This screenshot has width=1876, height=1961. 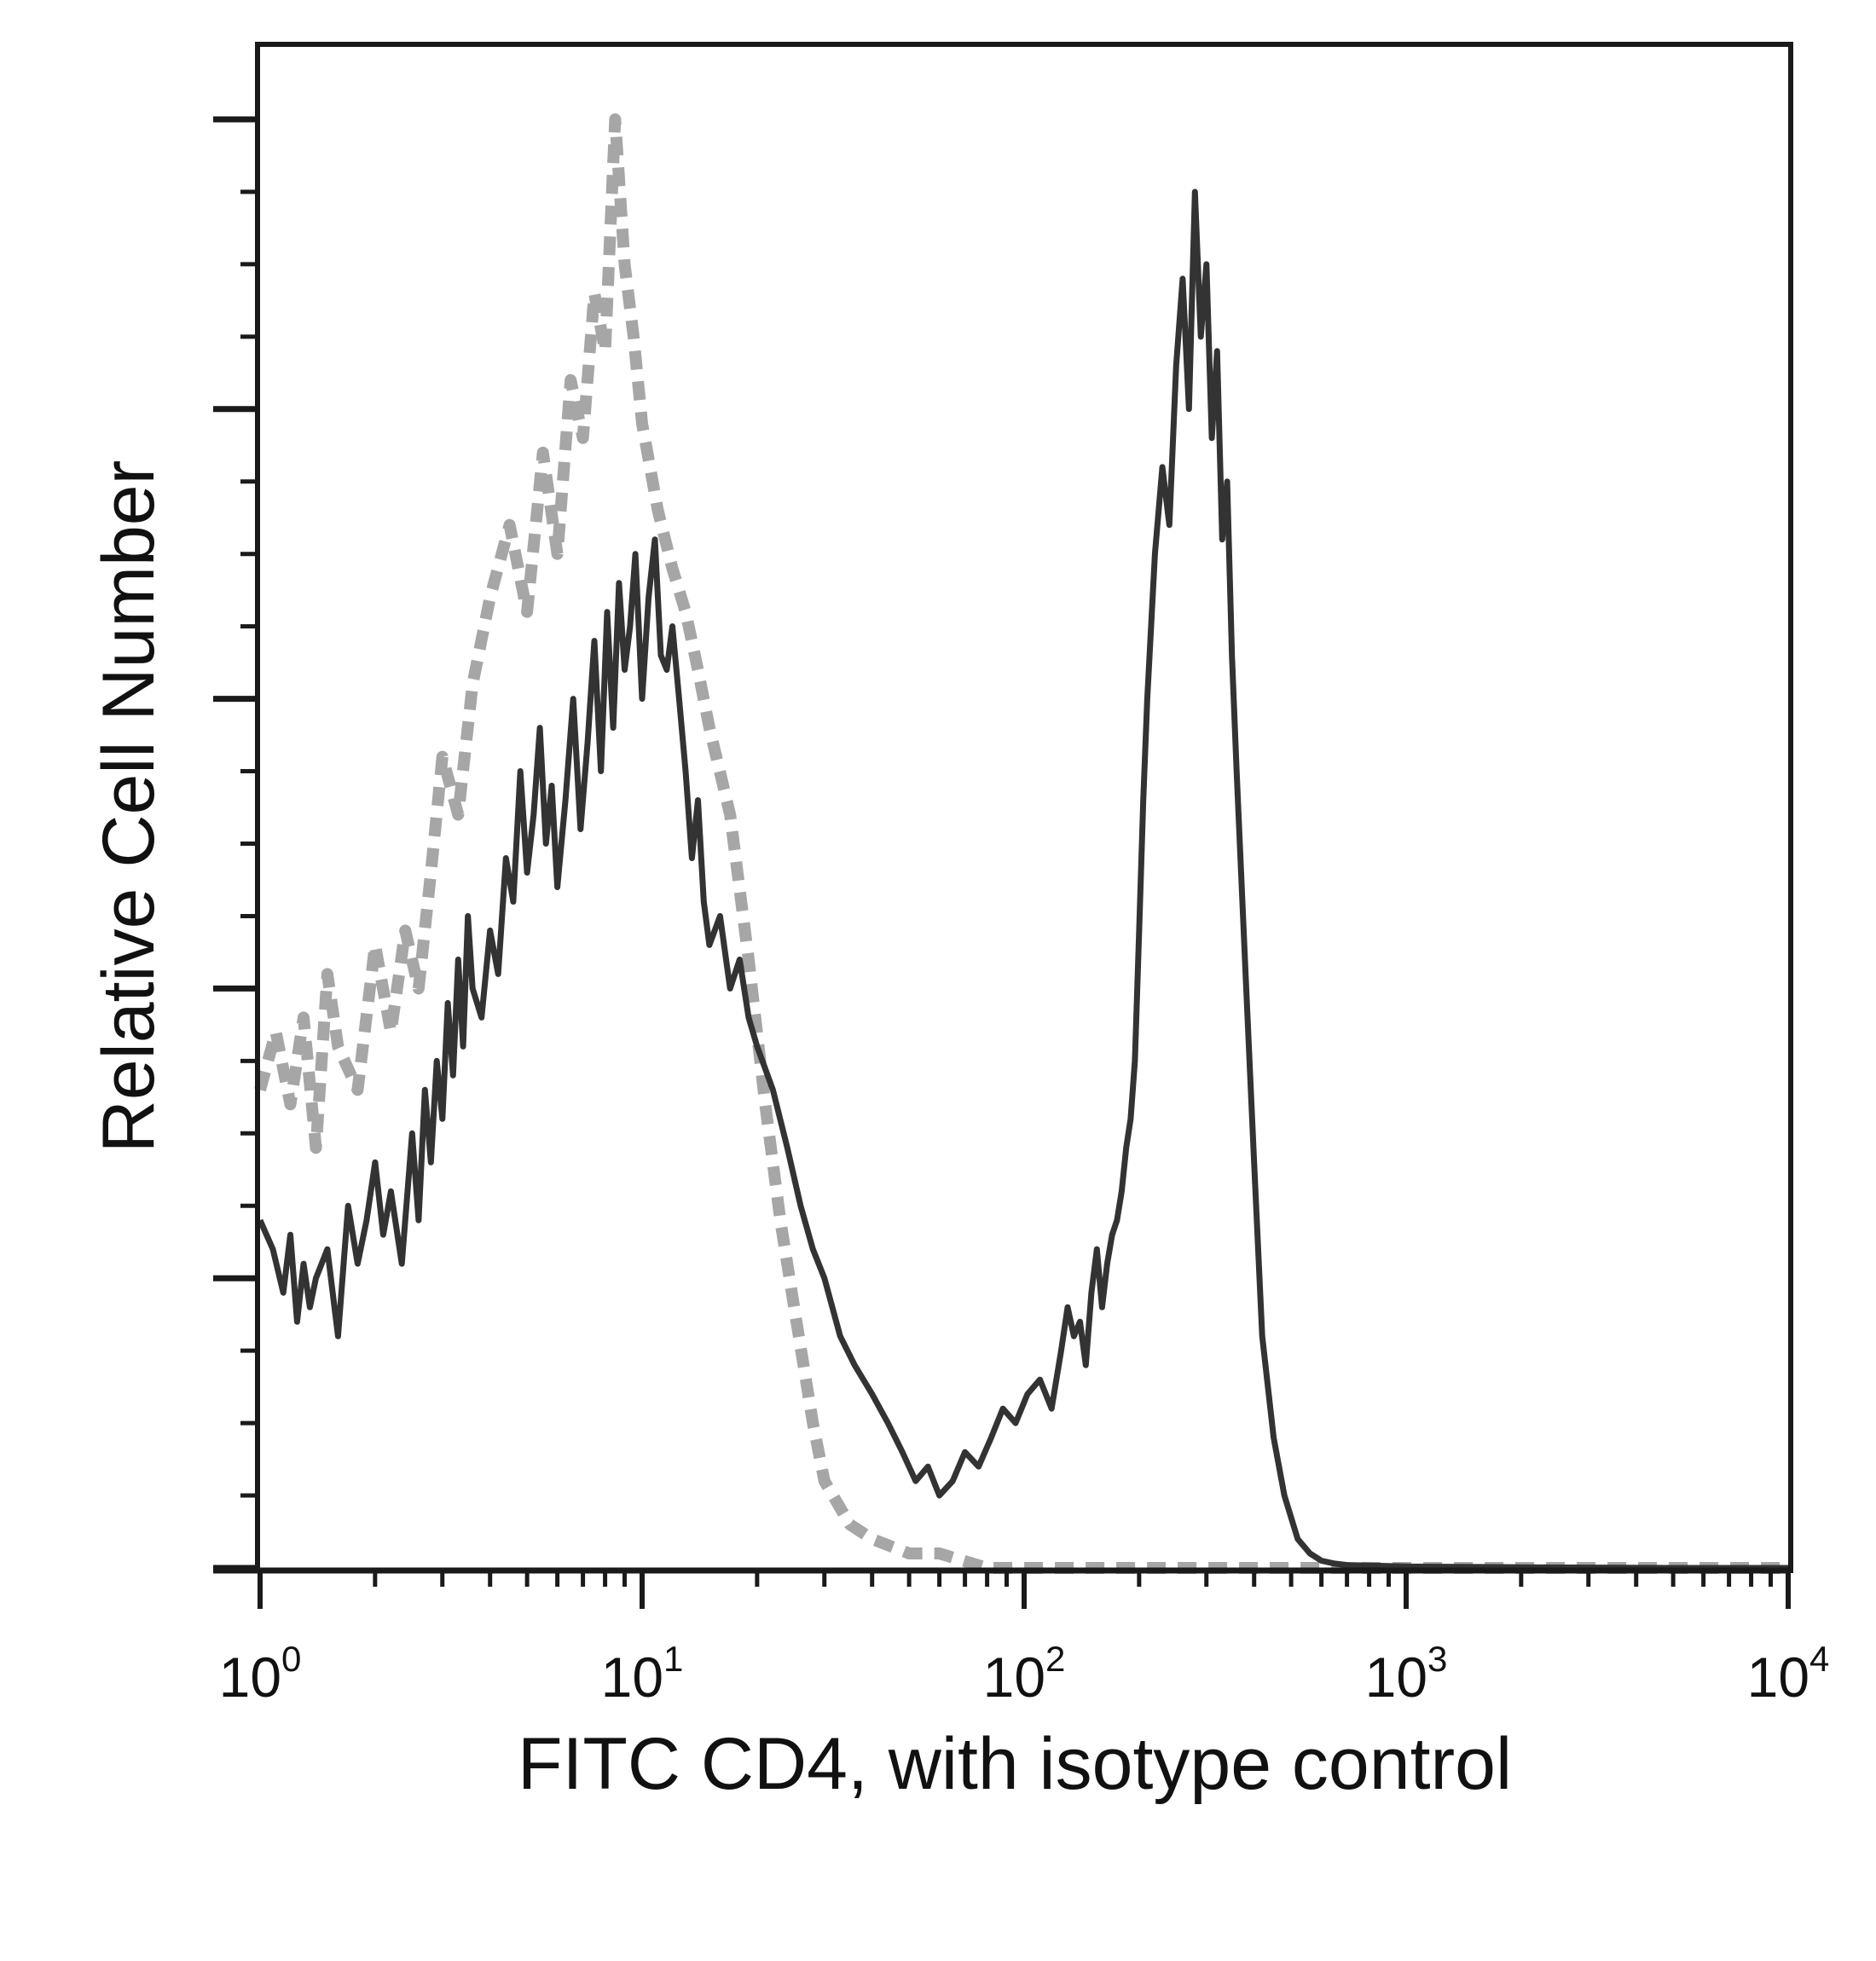 What do you see at coordinates (260, 1674) in the screenshot?
I see `x-tick-label: 10⁰` at bounding box center [260, 1674].